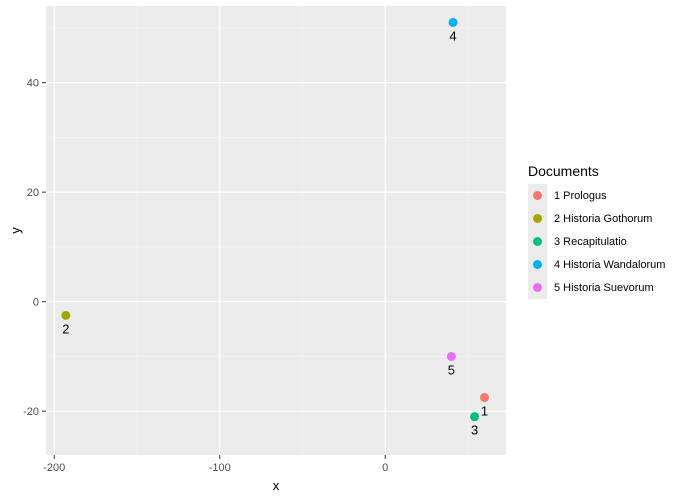 The image size is (700, 500). What do you see at coordinates (604, 287) in the screenshot?
I see `legend-label: 5 Historia Suevorum` at bounding box center [604, 287].